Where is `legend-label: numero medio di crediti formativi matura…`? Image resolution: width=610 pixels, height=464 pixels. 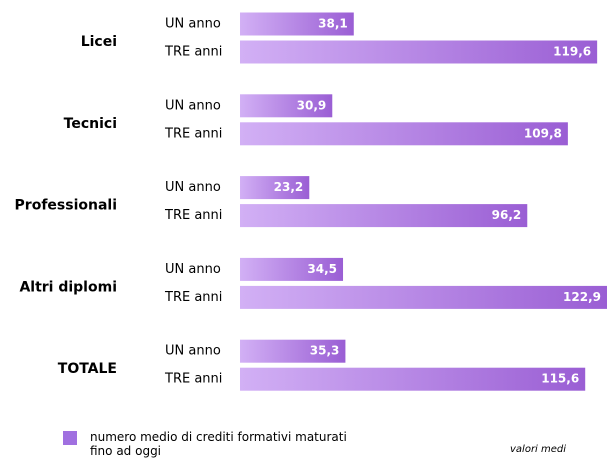 legend-label: numero medio di crediti formativi matura… is located at coordinates (218, 444).